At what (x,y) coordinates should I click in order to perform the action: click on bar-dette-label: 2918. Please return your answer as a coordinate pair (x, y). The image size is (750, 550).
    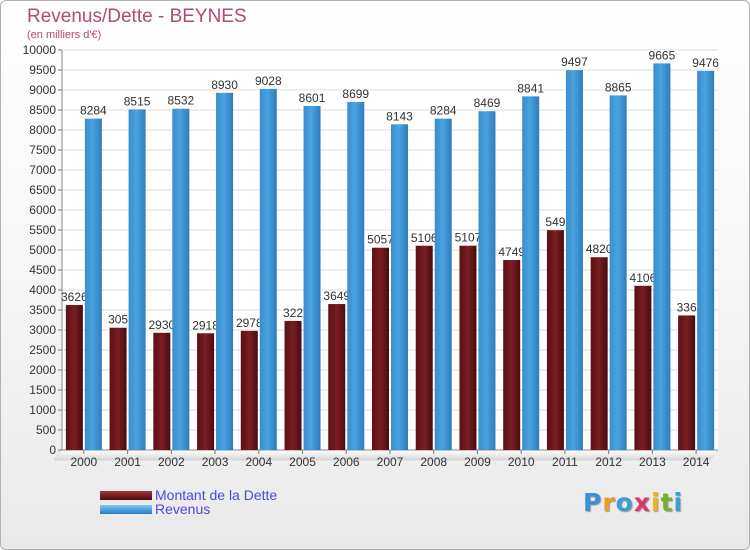
    Looking at the image, I should click on (205, 325).